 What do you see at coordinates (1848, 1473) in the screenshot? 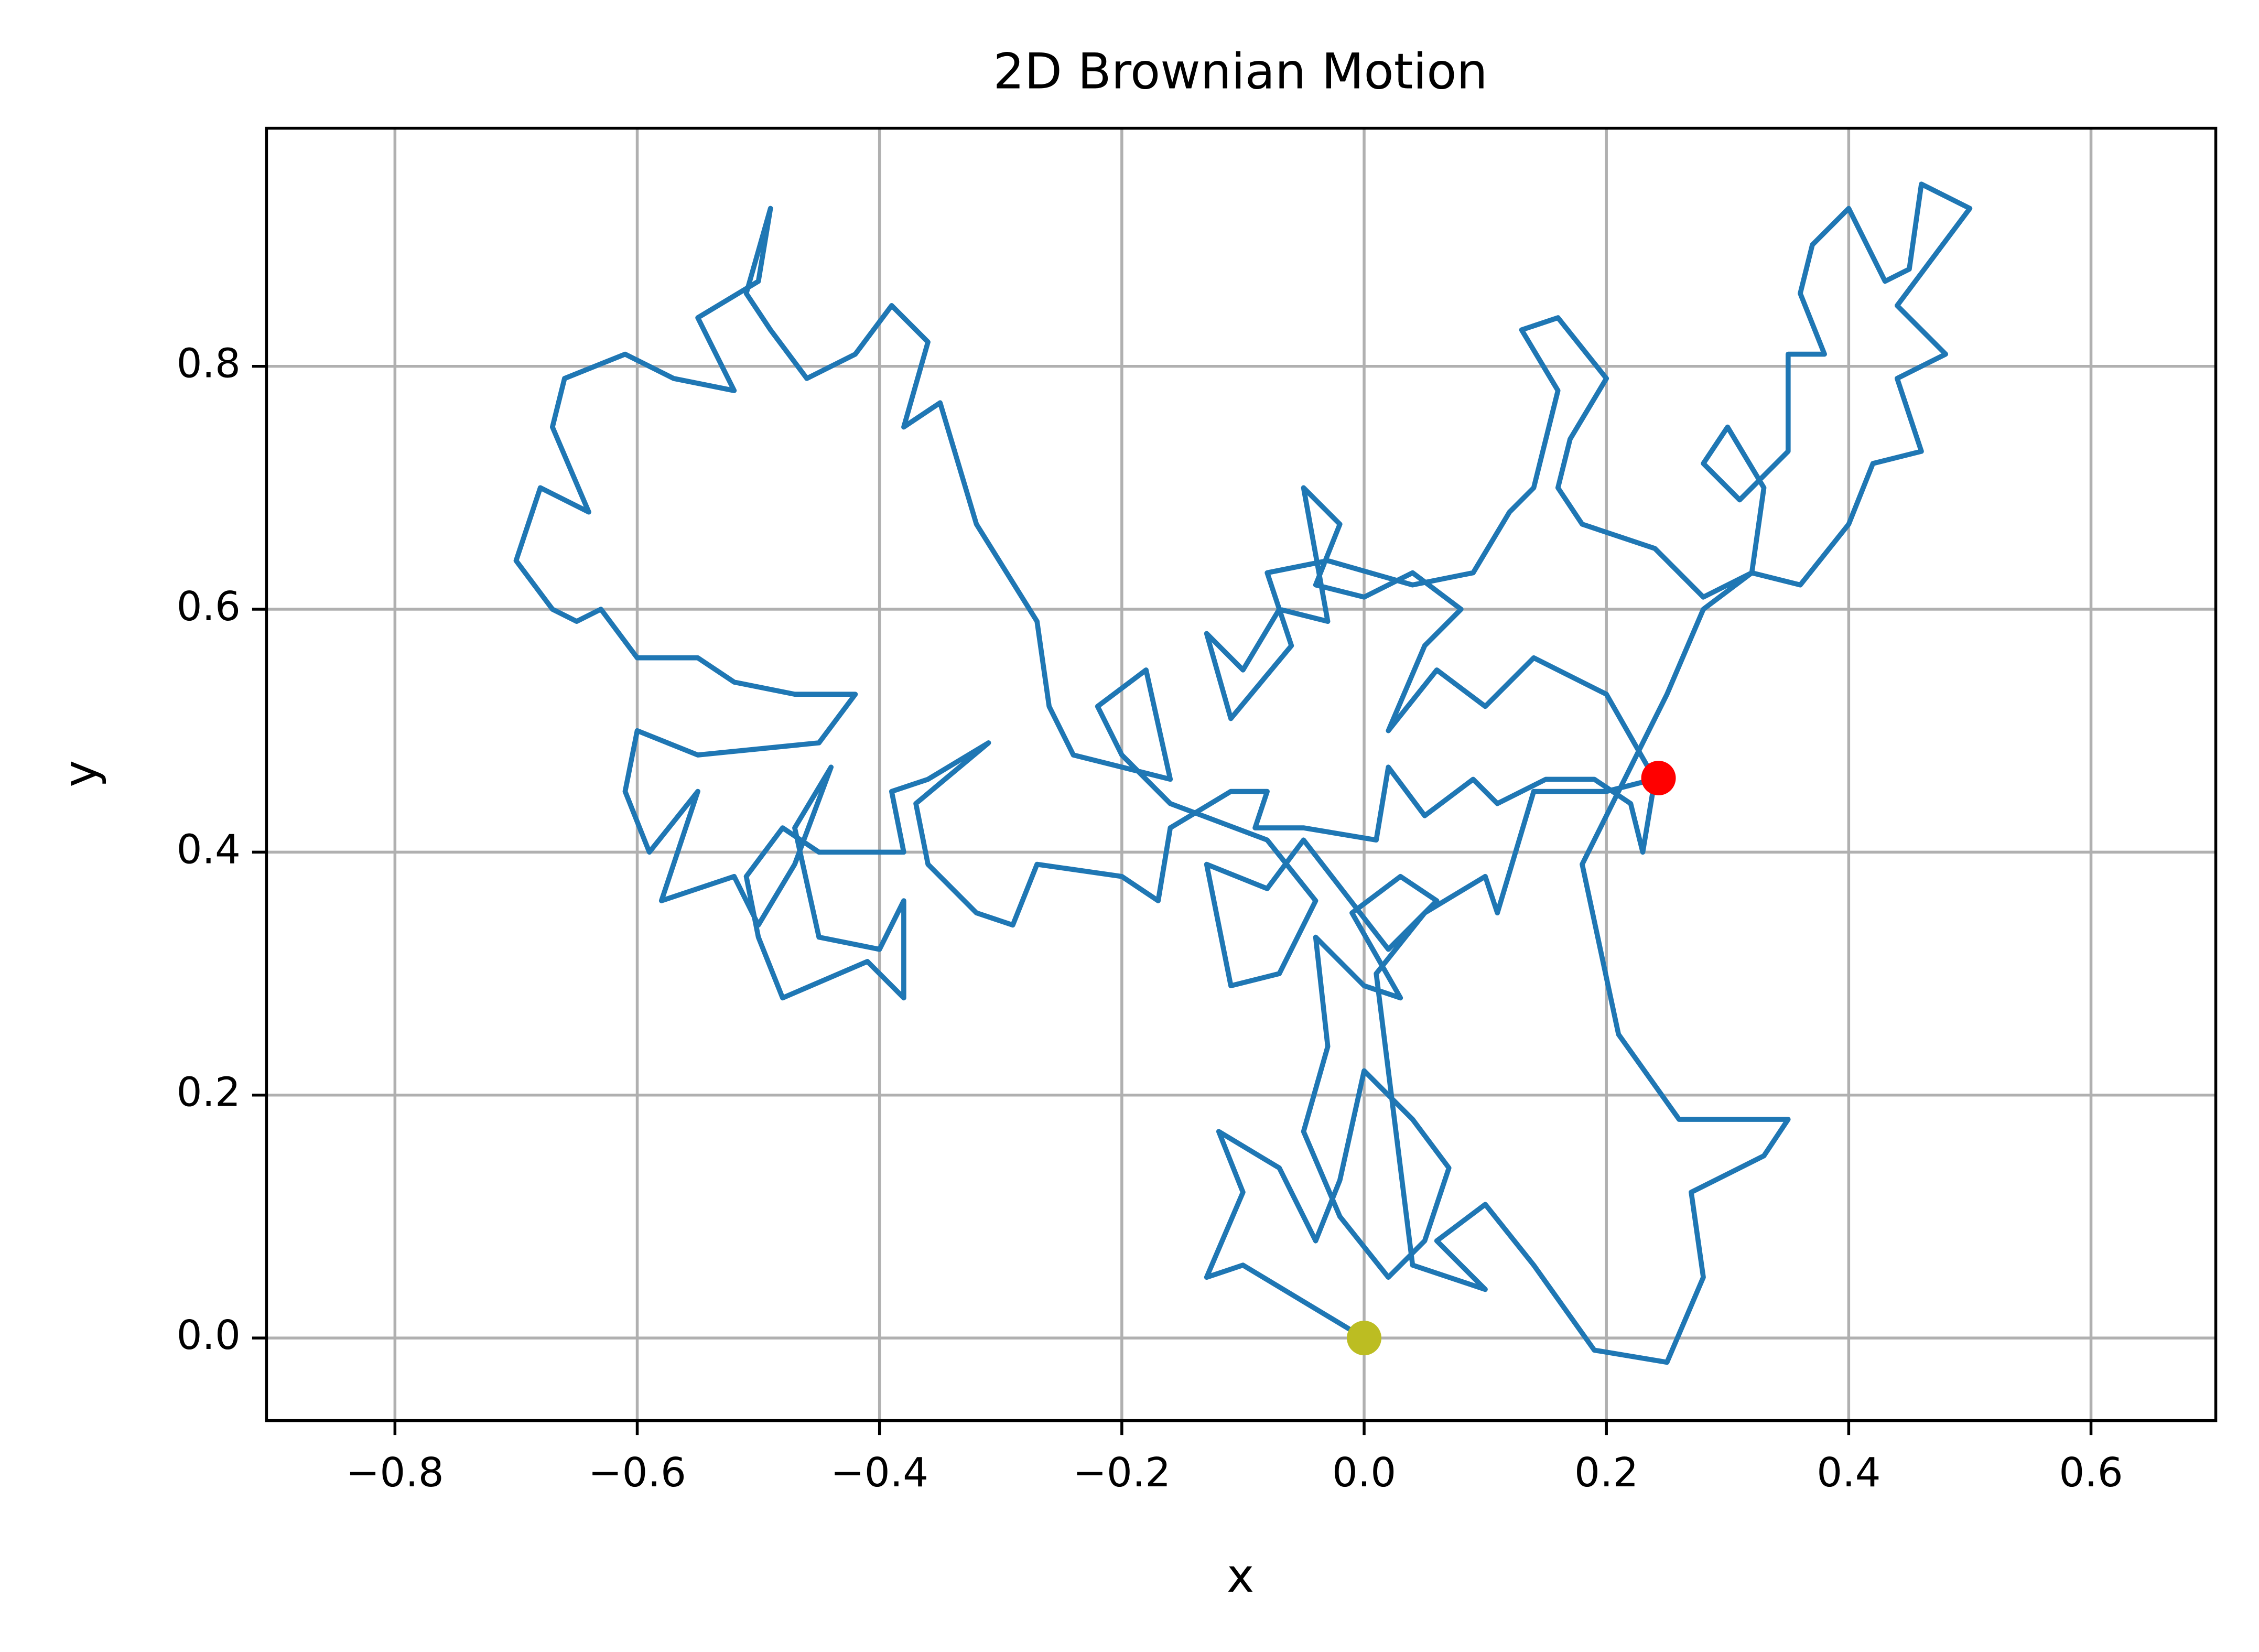
I see `x-tick-label: 0.4` at bounding box center [1848, 1473].